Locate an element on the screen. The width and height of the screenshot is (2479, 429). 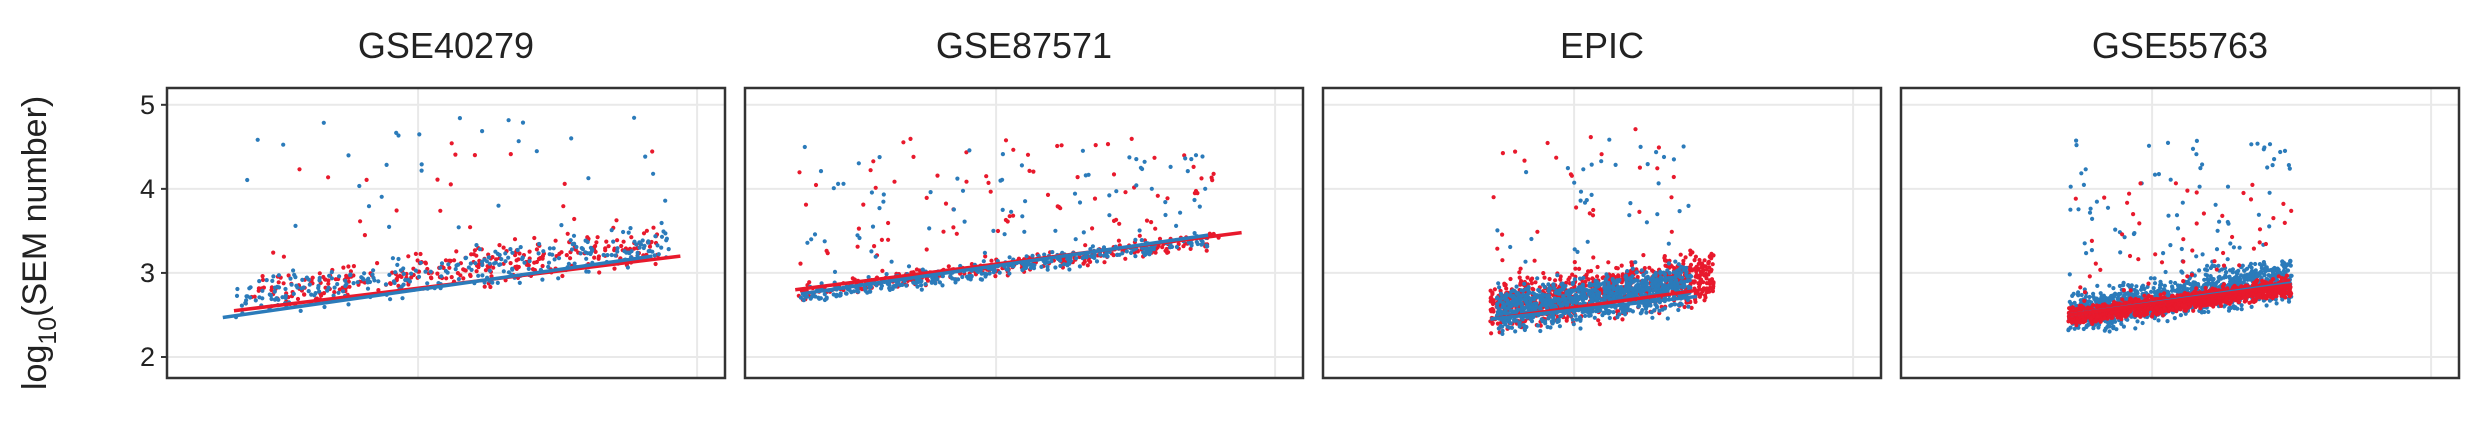
panel-title: GSE40279 is located at coordinates (446, 45).